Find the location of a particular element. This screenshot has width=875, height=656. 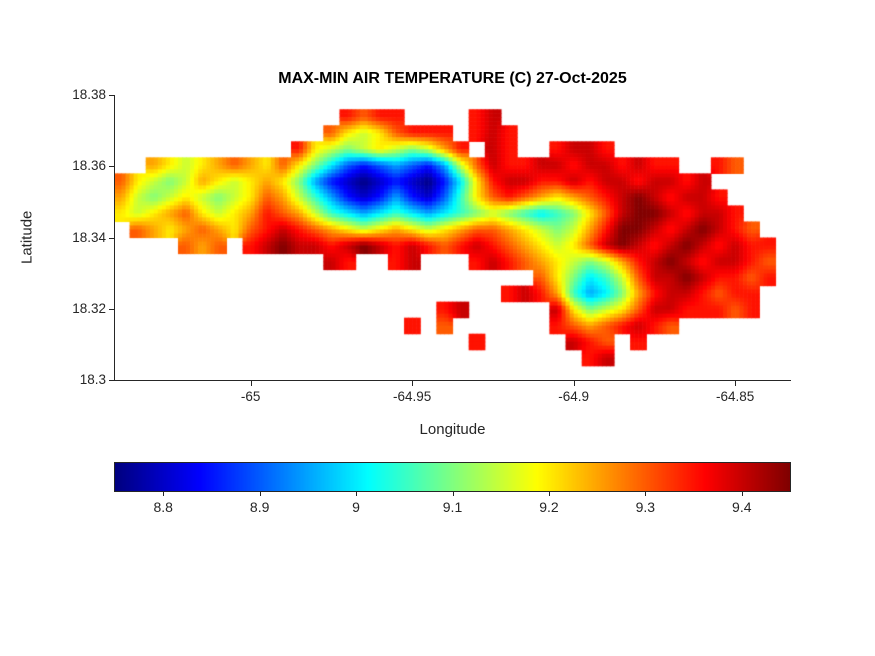

colorbar-tick-label: 9 is located at coordinates (356, 507).